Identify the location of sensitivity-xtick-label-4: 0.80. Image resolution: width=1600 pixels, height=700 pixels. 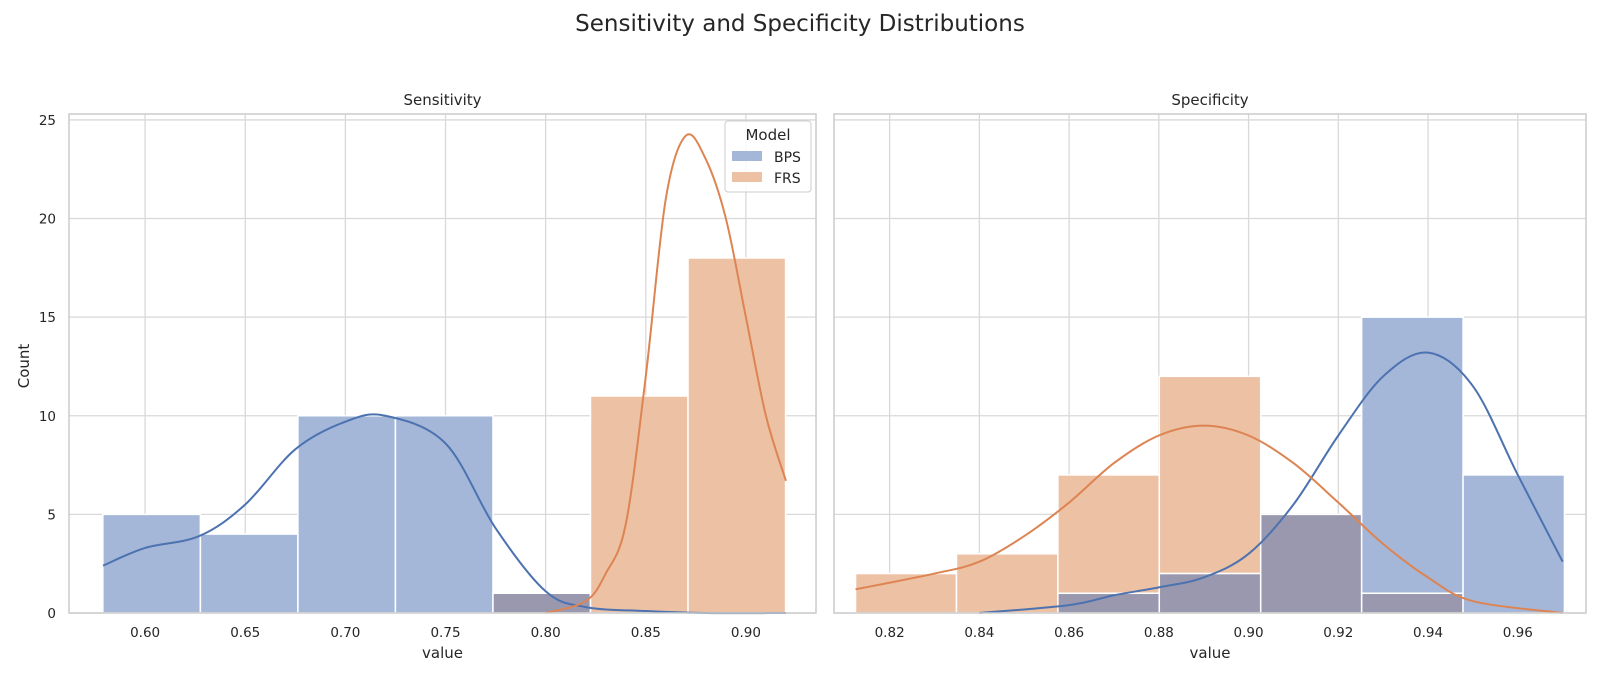
(546, 633).